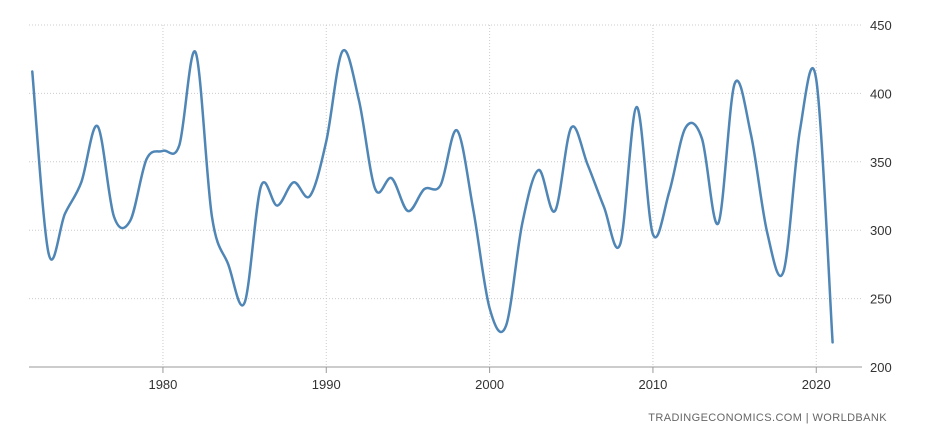 This screenshot has width=945, height=440. What do you see at coordinates (881, 367) in the screenshot?
I see `y-tick-label: 200` at bounding box center [881, 367].